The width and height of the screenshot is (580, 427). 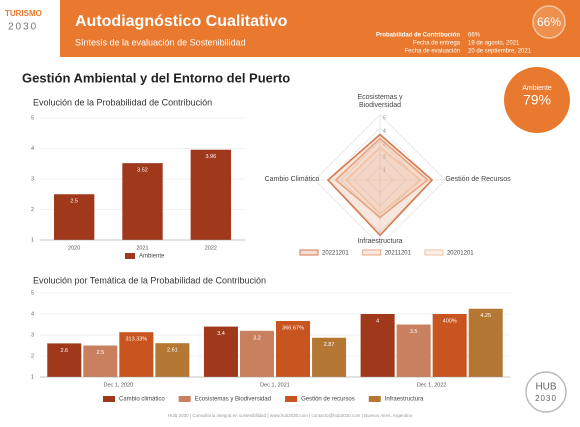 I want to click on value-label: 400%, so click(x=450, y=321).